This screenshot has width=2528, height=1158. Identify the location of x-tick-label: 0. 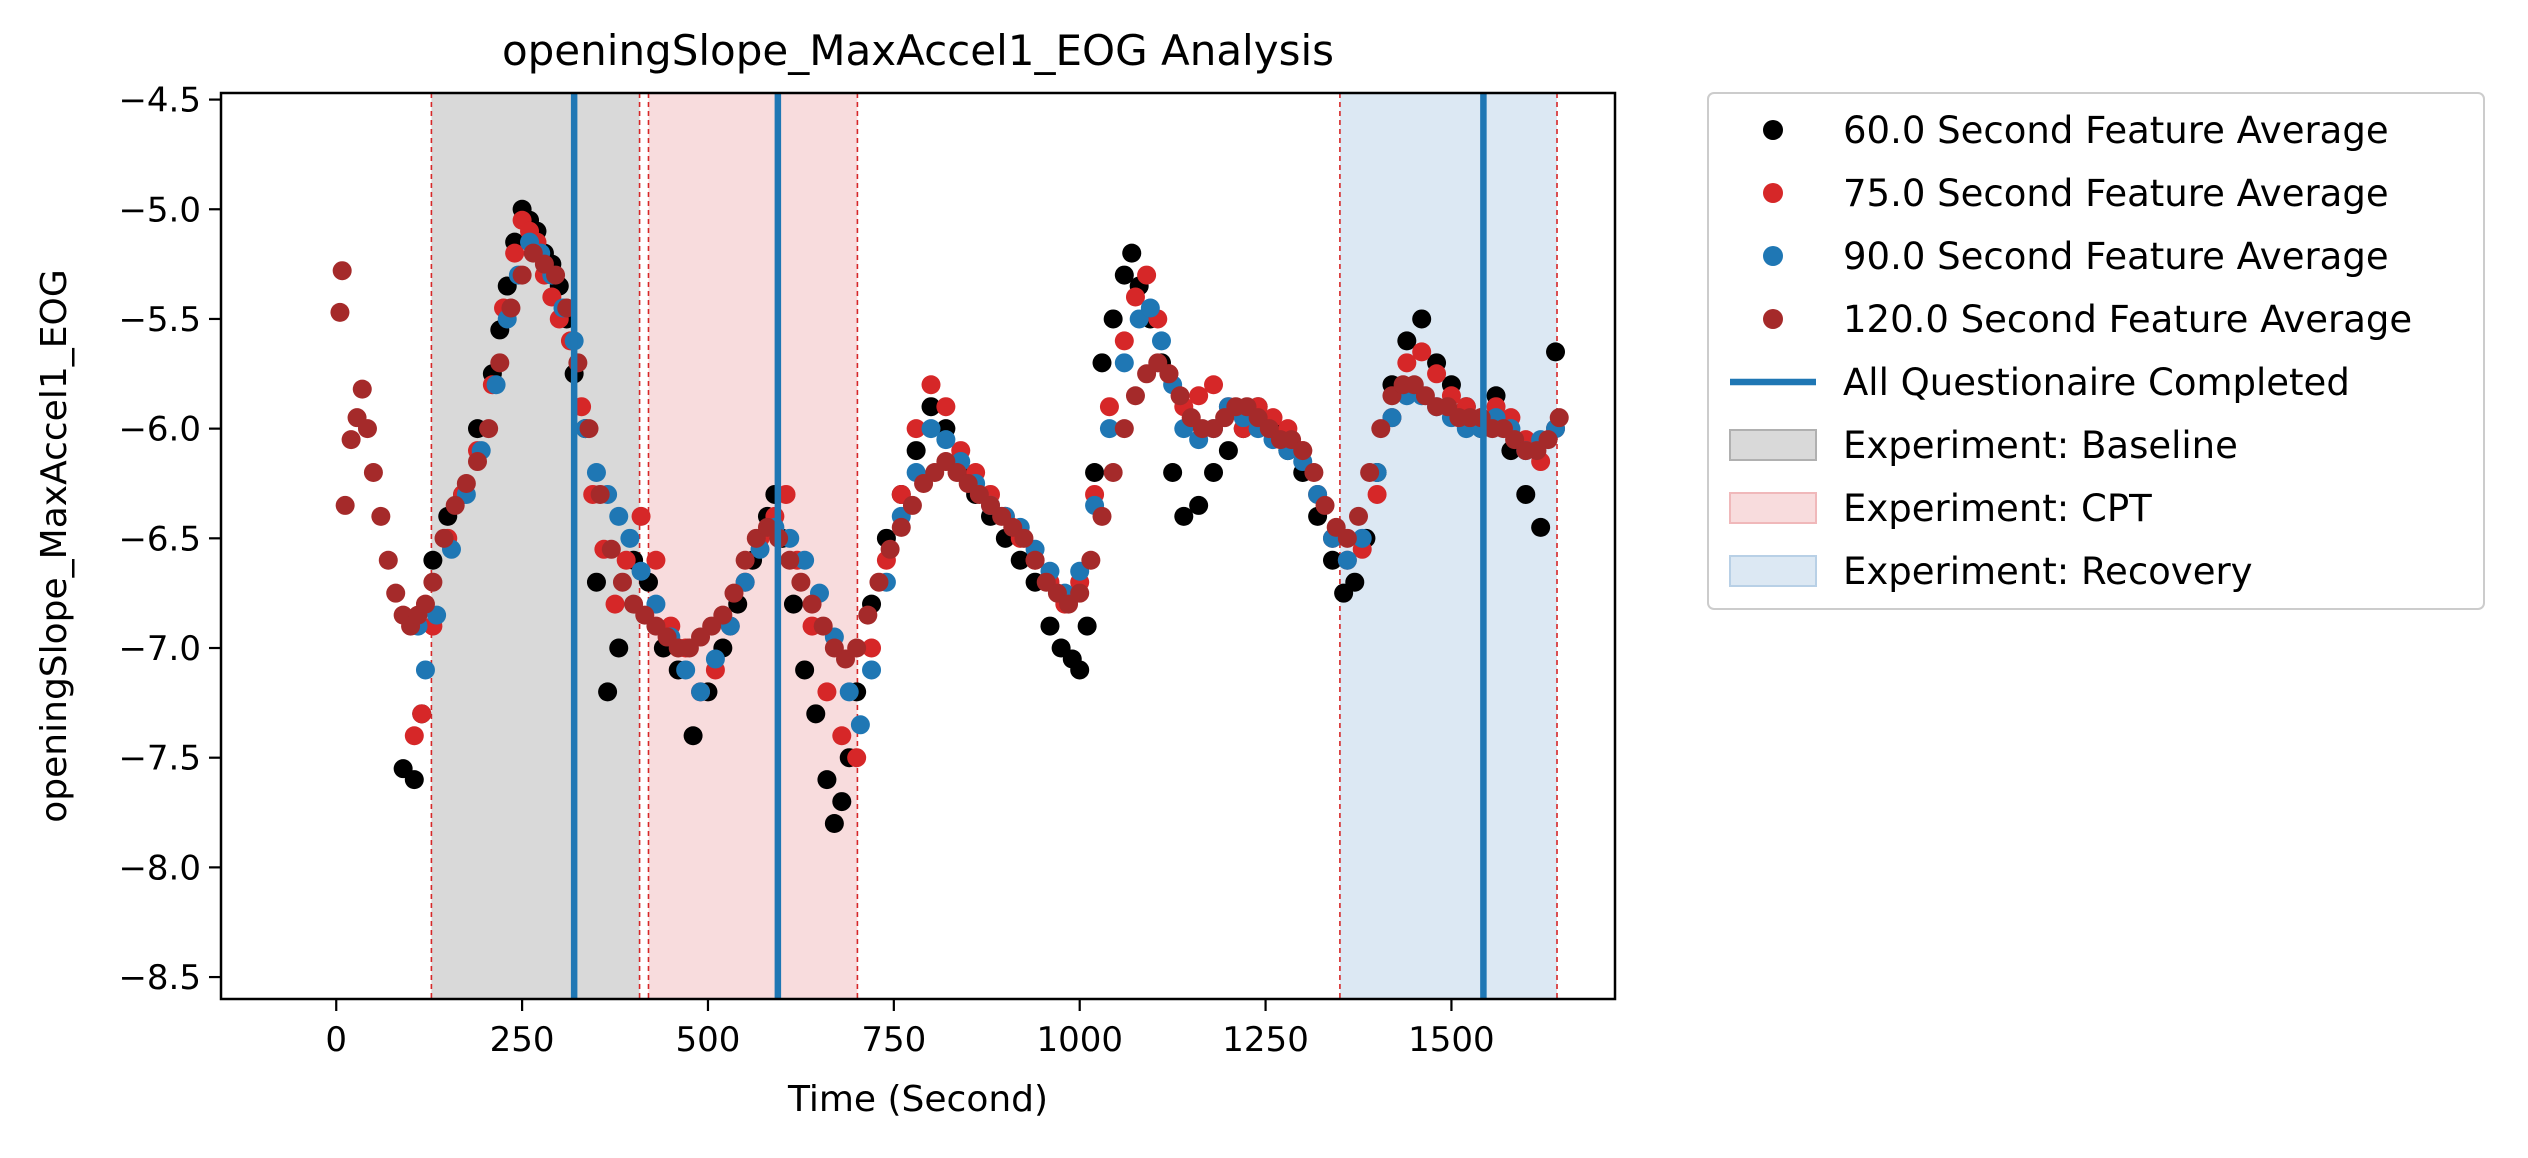
(336, 1040).